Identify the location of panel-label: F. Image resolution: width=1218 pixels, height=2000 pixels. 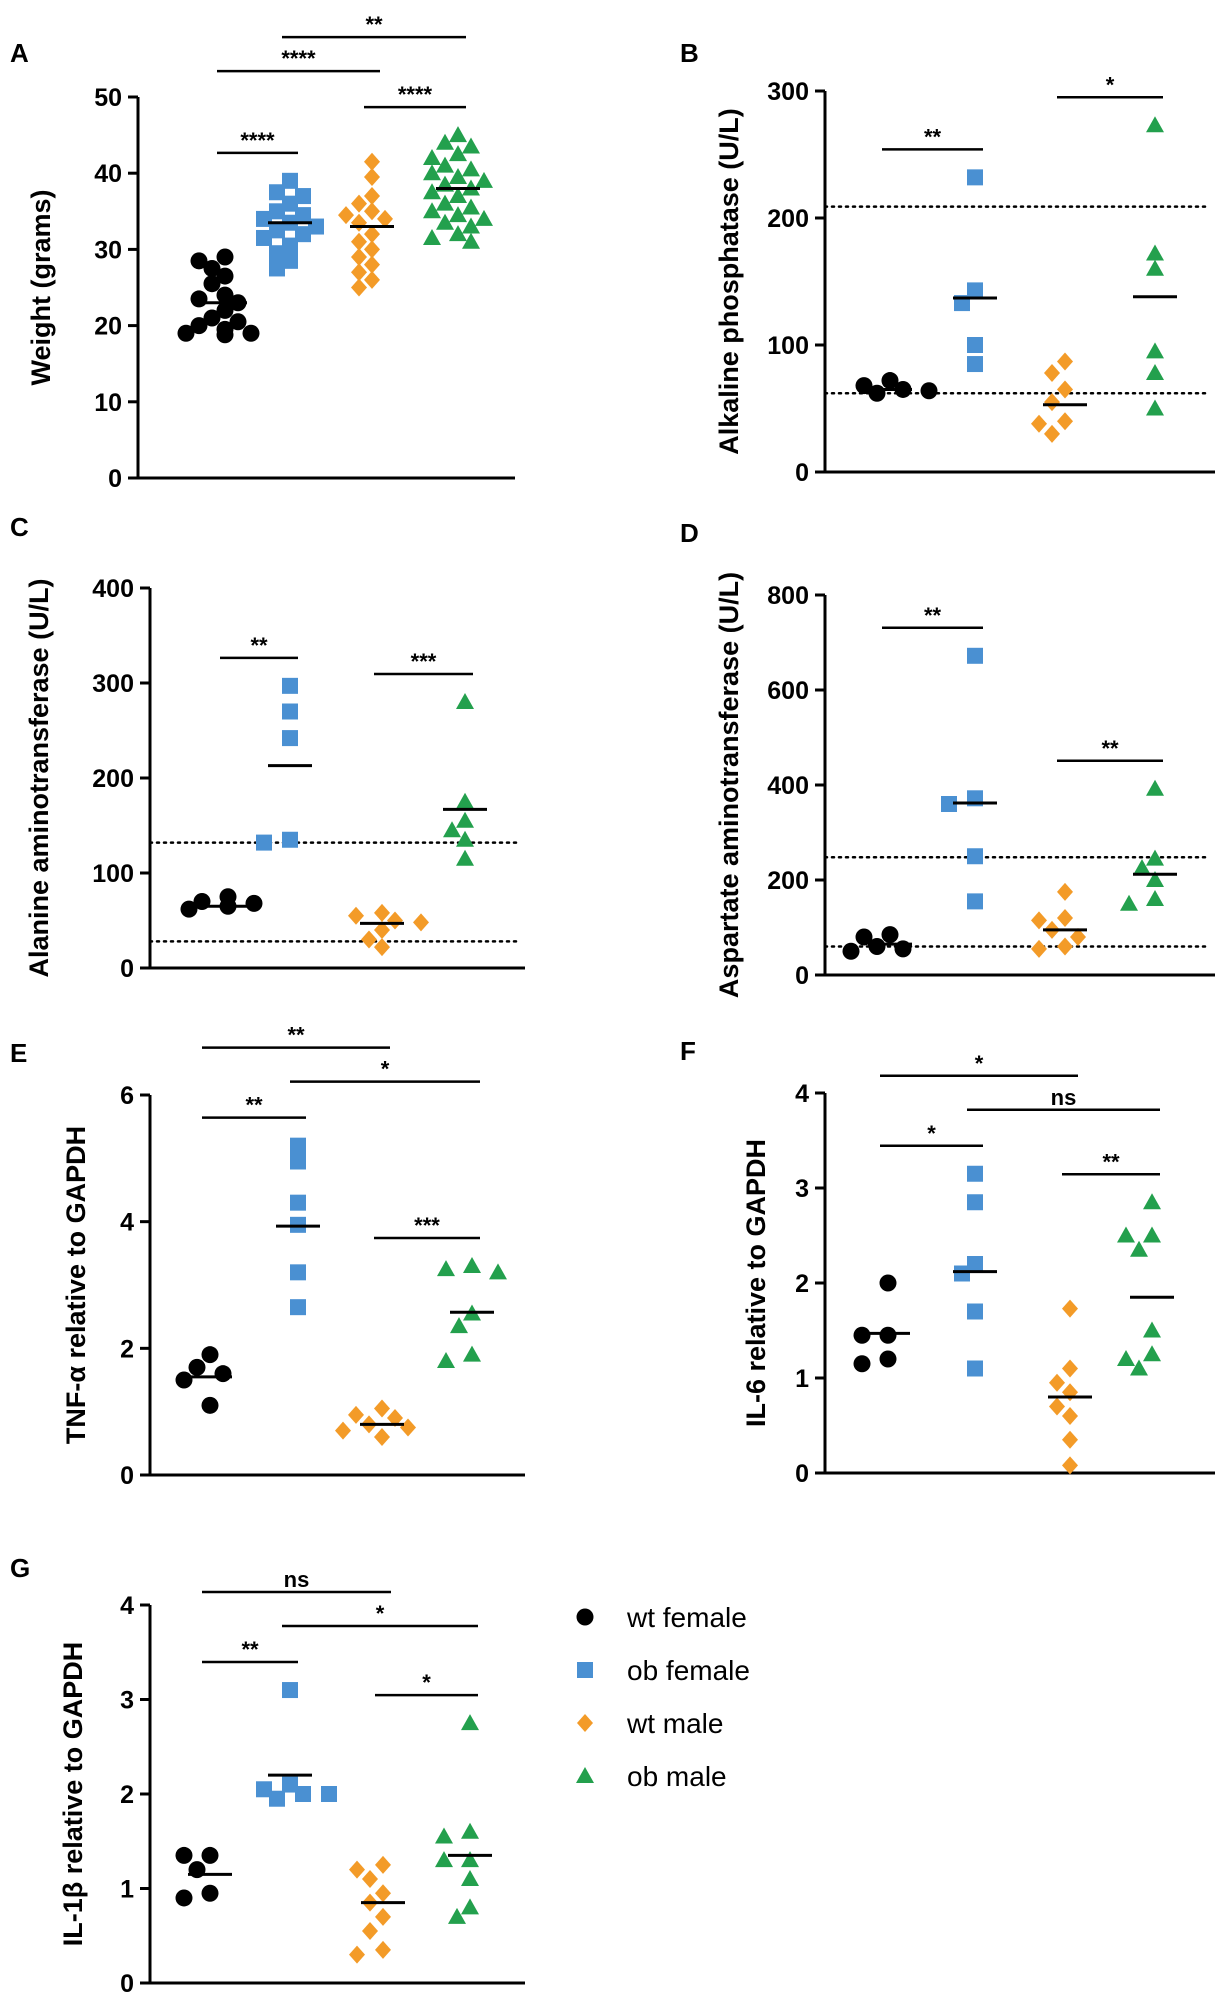
(688, 1051).